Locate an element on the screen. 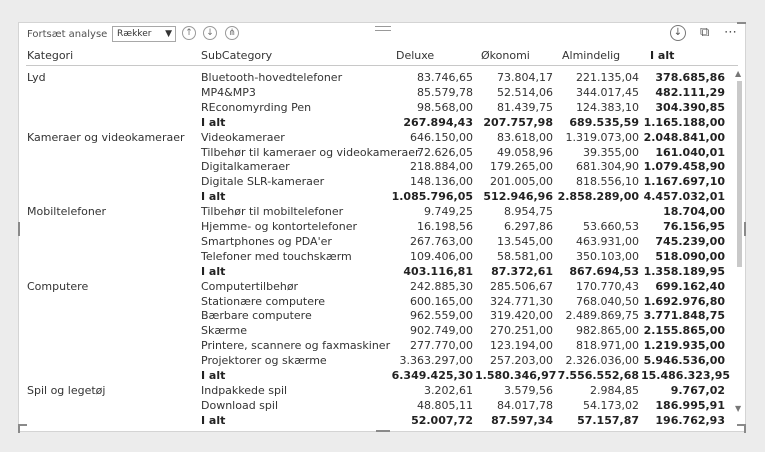  more-icon: ⋯ is located at coordinates (731, 32).